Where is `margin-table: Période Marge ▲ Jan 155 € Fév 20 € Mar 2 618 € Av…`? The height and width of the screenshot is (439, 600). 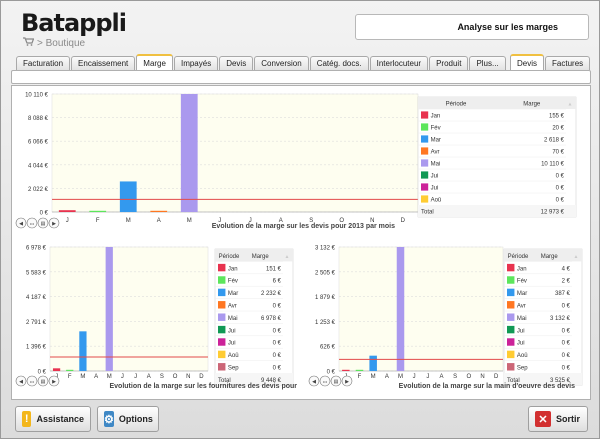
margin-table: Période Marge ▲ Jan 155 € Fév 20 € Mar 2 618 € Av… is located at coordinates (497, 157).